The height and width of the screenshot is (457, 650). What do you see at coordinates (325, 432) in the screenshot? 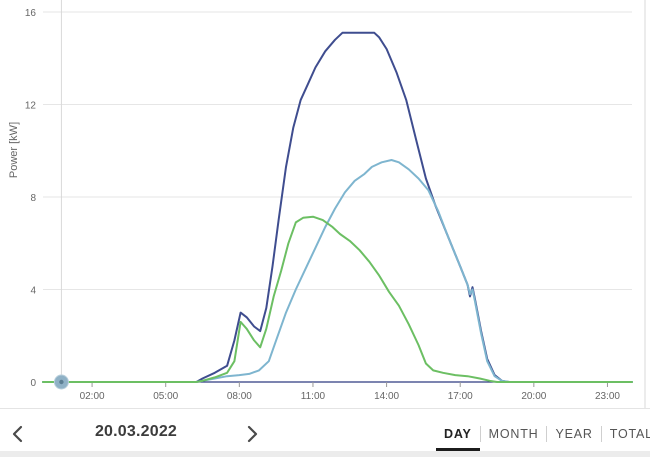
I see `date-navigation-bar: 20.03.2022 DAY MONTH YEAR TOTAL` at bounding box center [325, 432].